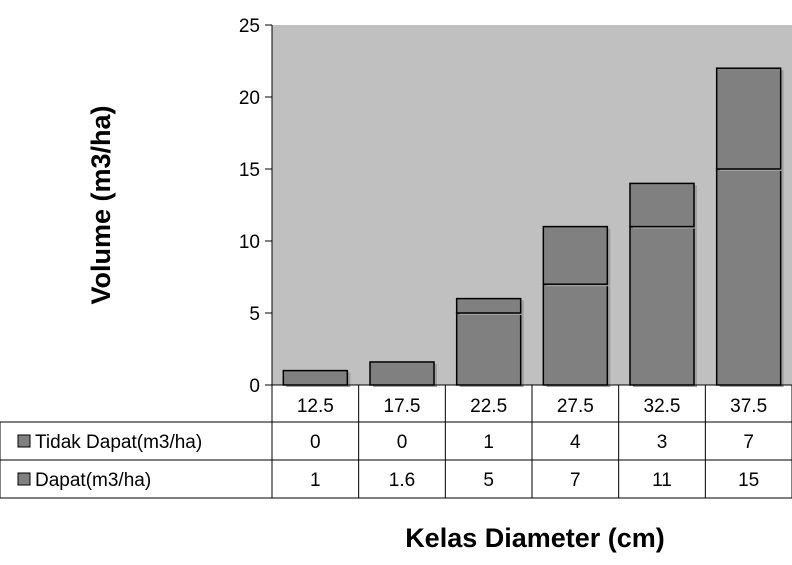 This screenshot has width=792, height=565. Describe the element at coordinates (254, 314) in the screenshot. I see `y-tick-label: 5` at that location.